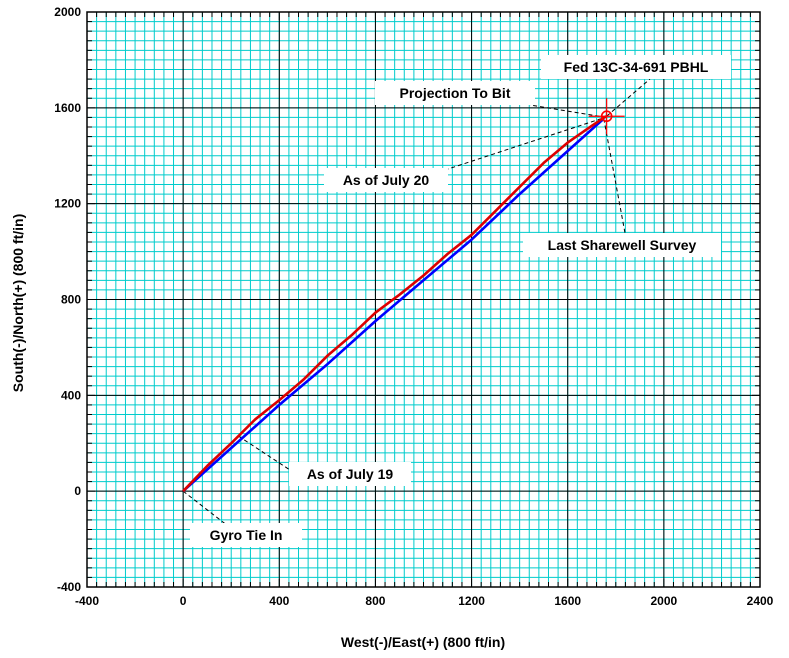 The width and height of the screenshot is (789, 658). I want to click on y-tick-label: 800, so click(71, 300).